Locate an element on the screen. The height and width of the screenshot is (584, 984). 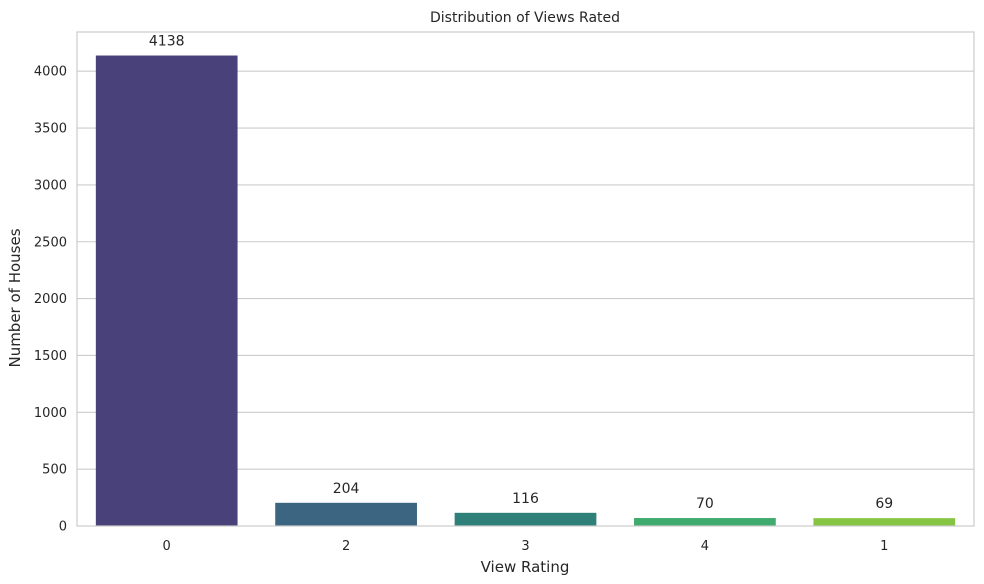
y-tick-label: 3000 is located at coordinates (50, 185).